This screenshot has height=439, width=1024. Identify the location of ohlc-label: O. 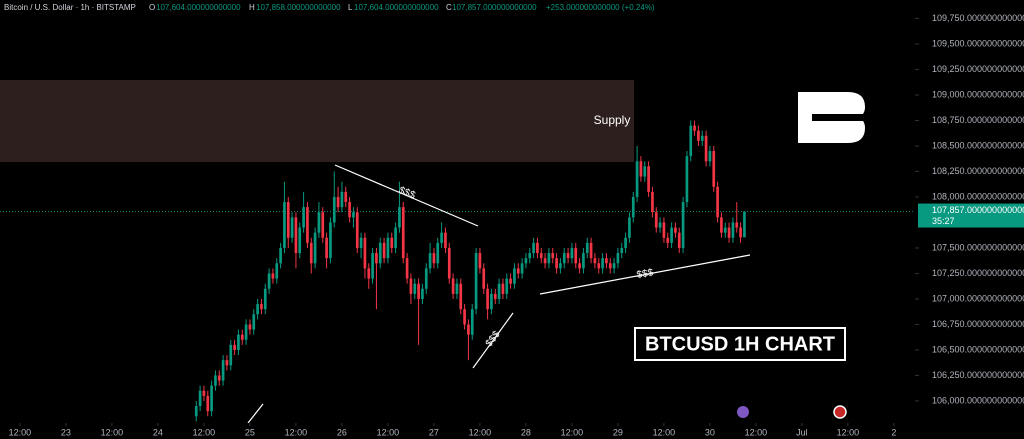
(152, 7).